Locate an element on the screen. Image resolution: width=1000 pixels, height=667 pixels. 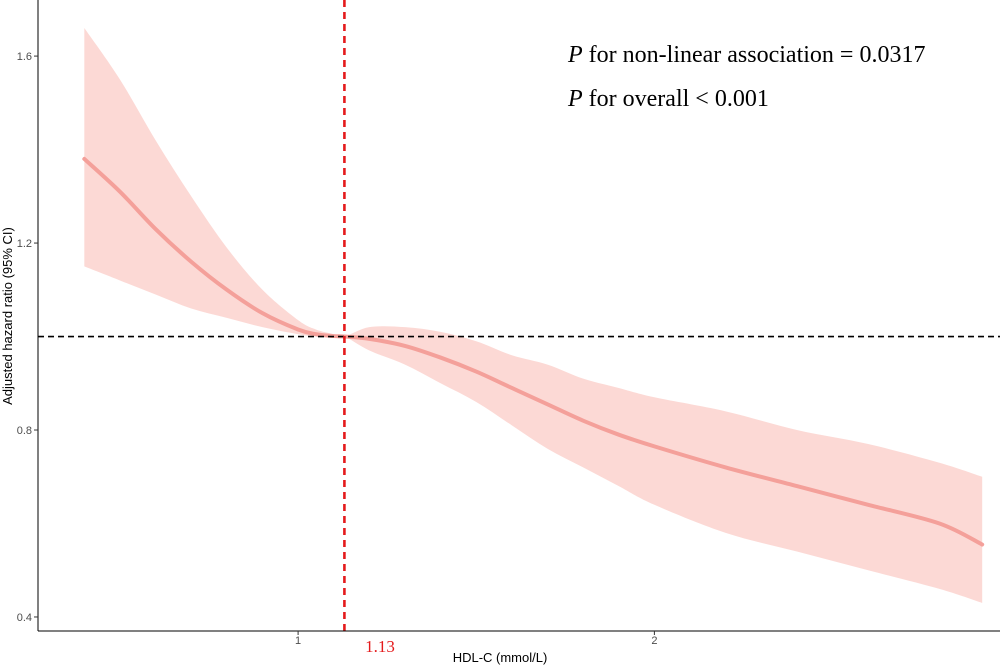
y-tick-label-1.2: 1.2 is located at coordinates (24, 244).